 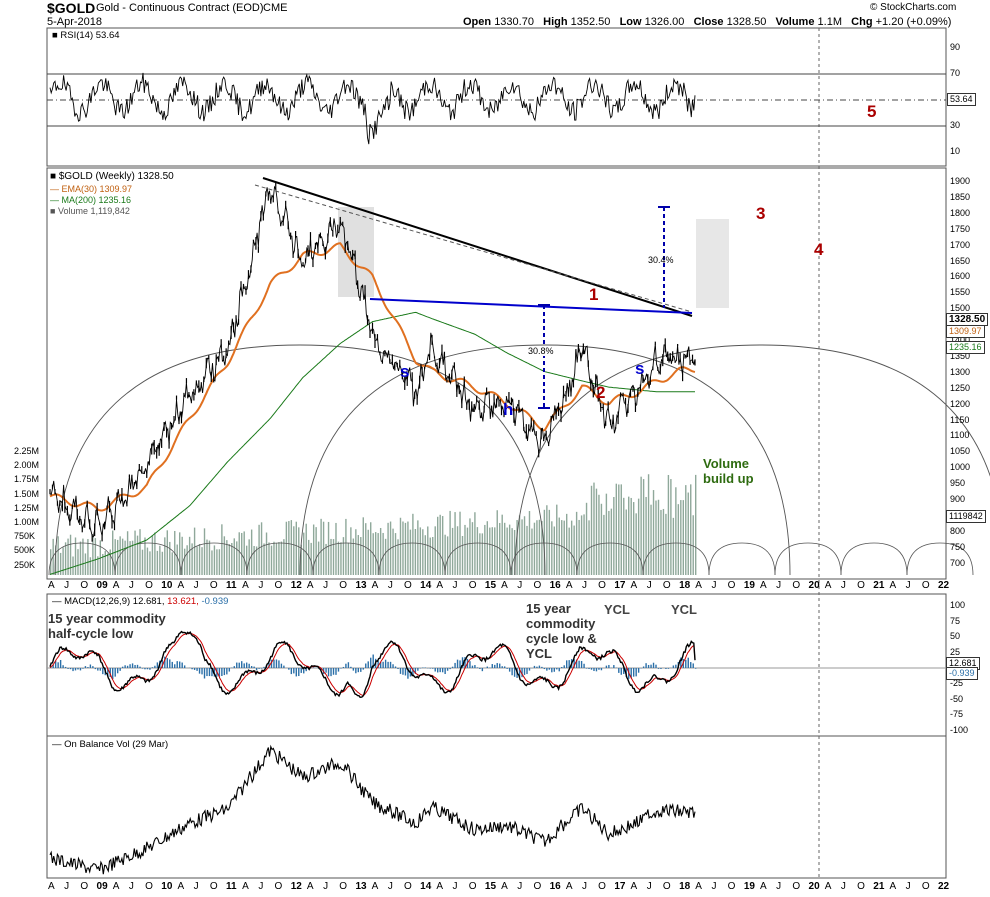 What do you see at coordinates (958, 546) in the screenshot?
I see `price-tick: 750` at bounding box center [958, 546].